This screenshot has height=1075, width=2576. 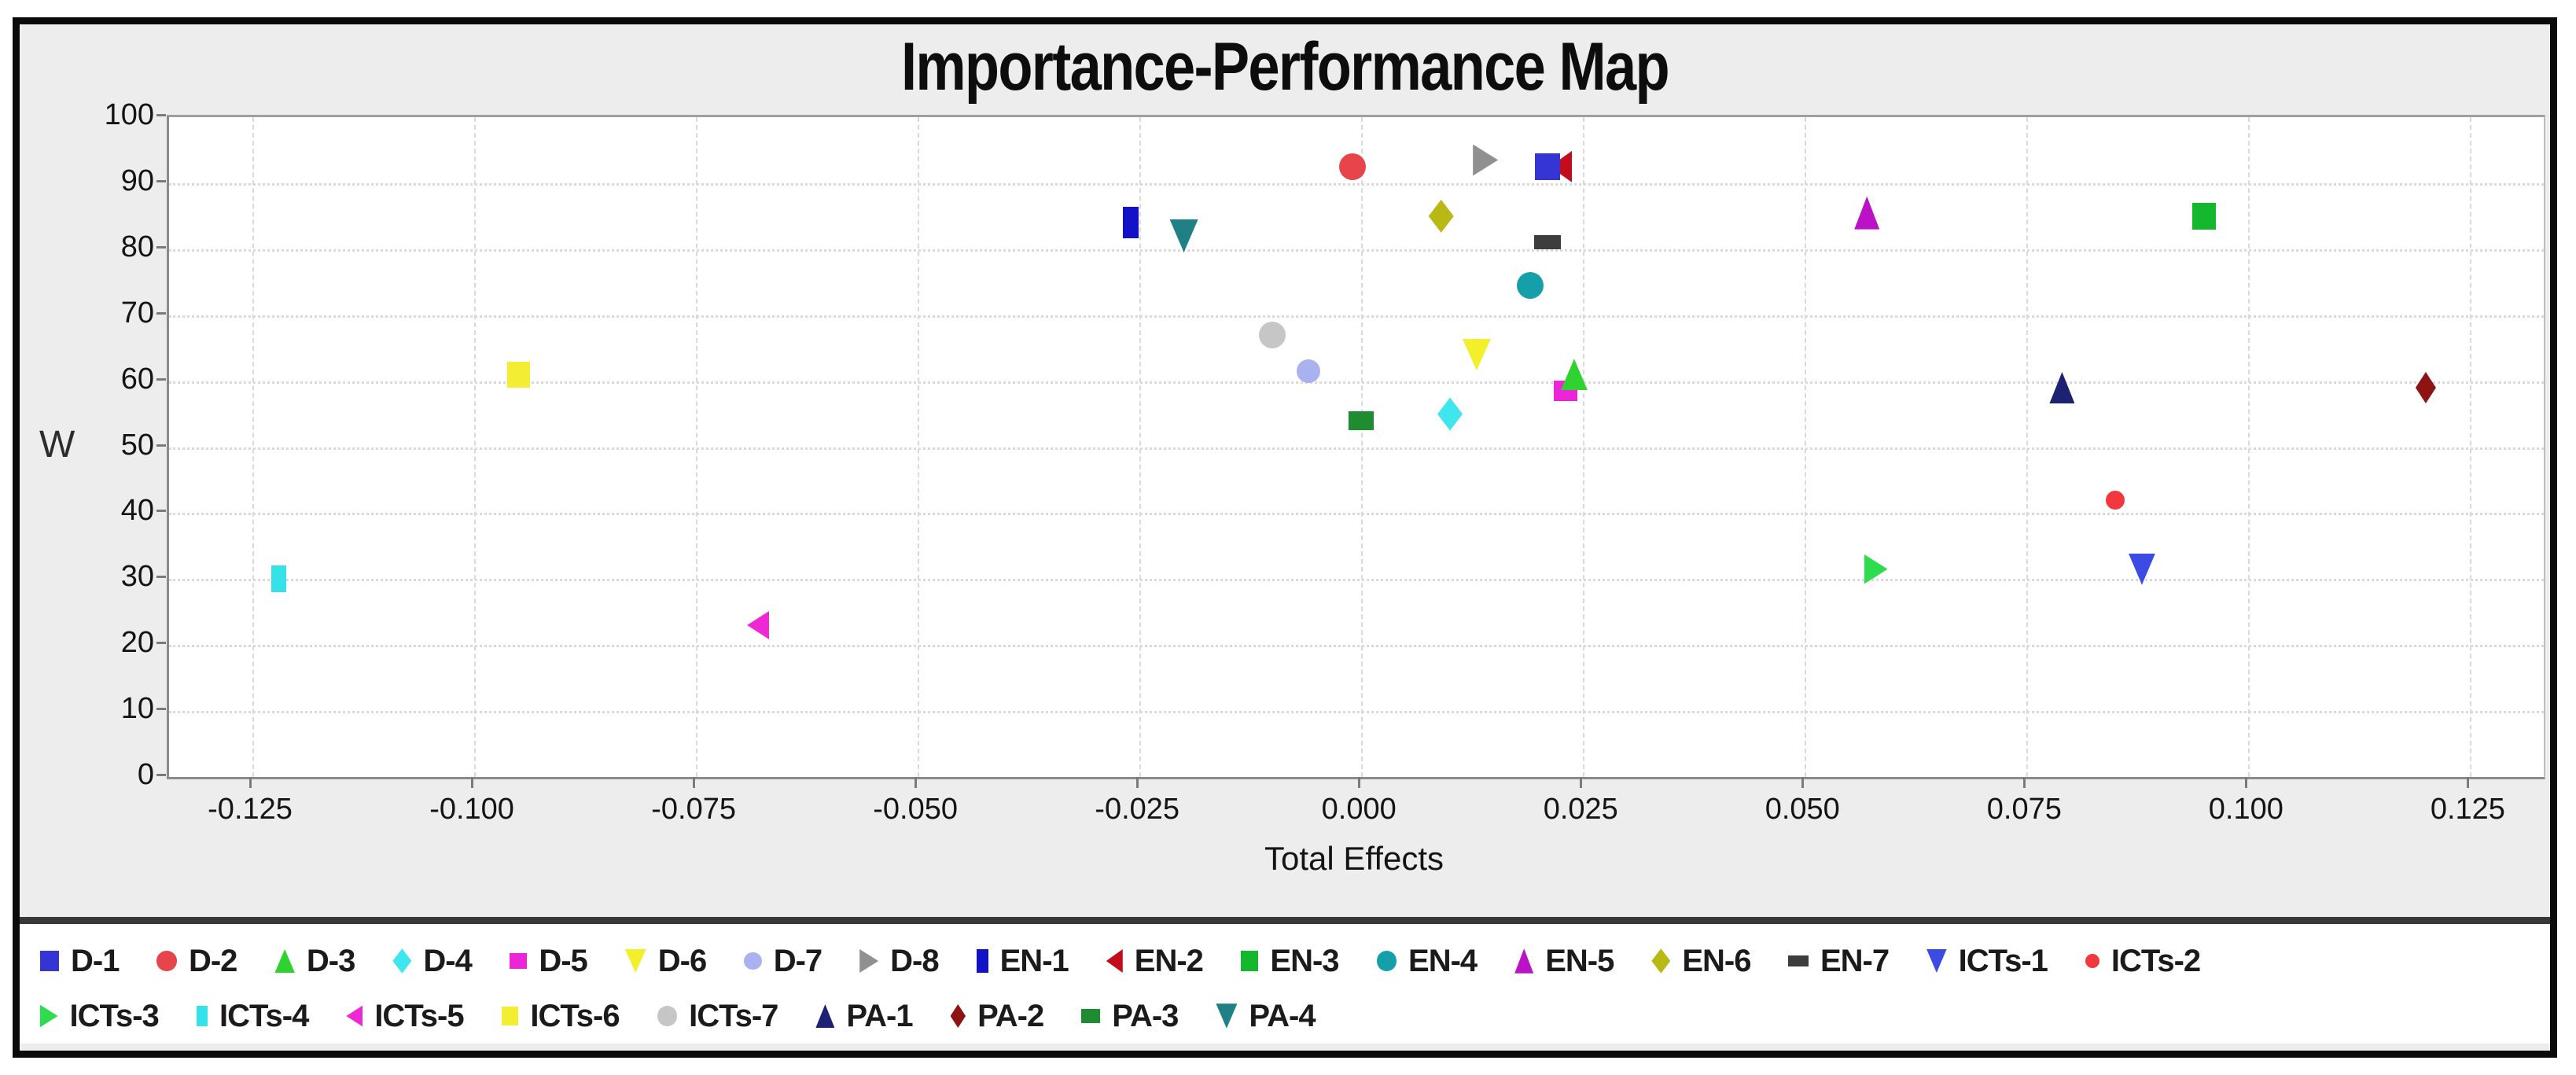 What do you see at coordinates (694, 809) in the screenshot?
I see `x-tick-label: -0.075` at bounding box center [694, 809].